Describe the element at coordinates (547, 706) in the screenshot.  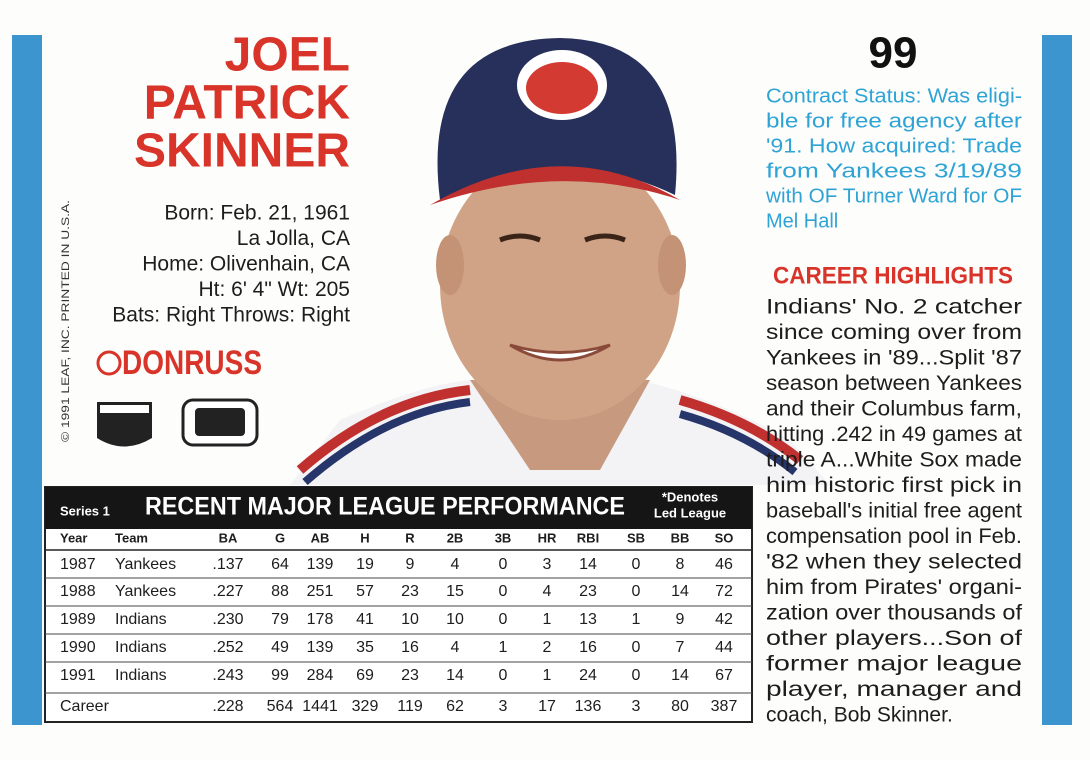
I see `table-cell: 17` at that location.